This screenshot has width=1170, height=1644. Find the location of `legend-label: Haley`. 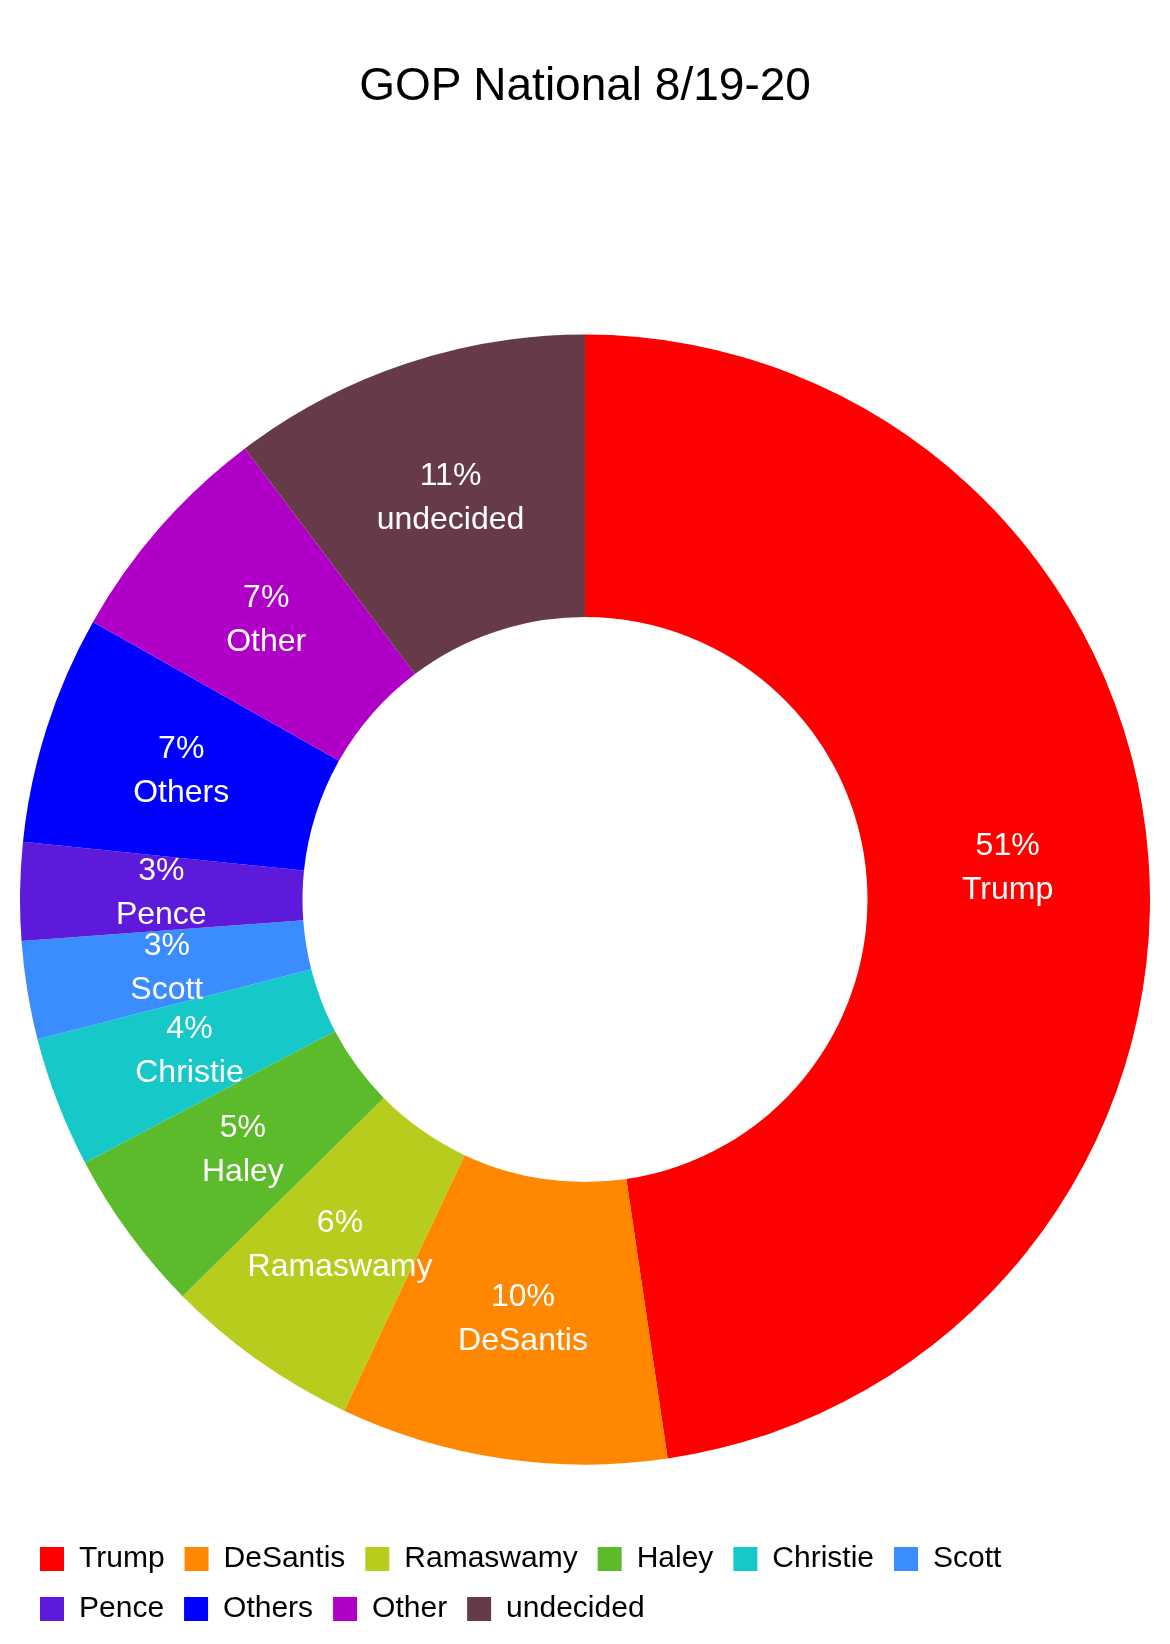

legend-label: Haley is located at coordinates (675, 1557).